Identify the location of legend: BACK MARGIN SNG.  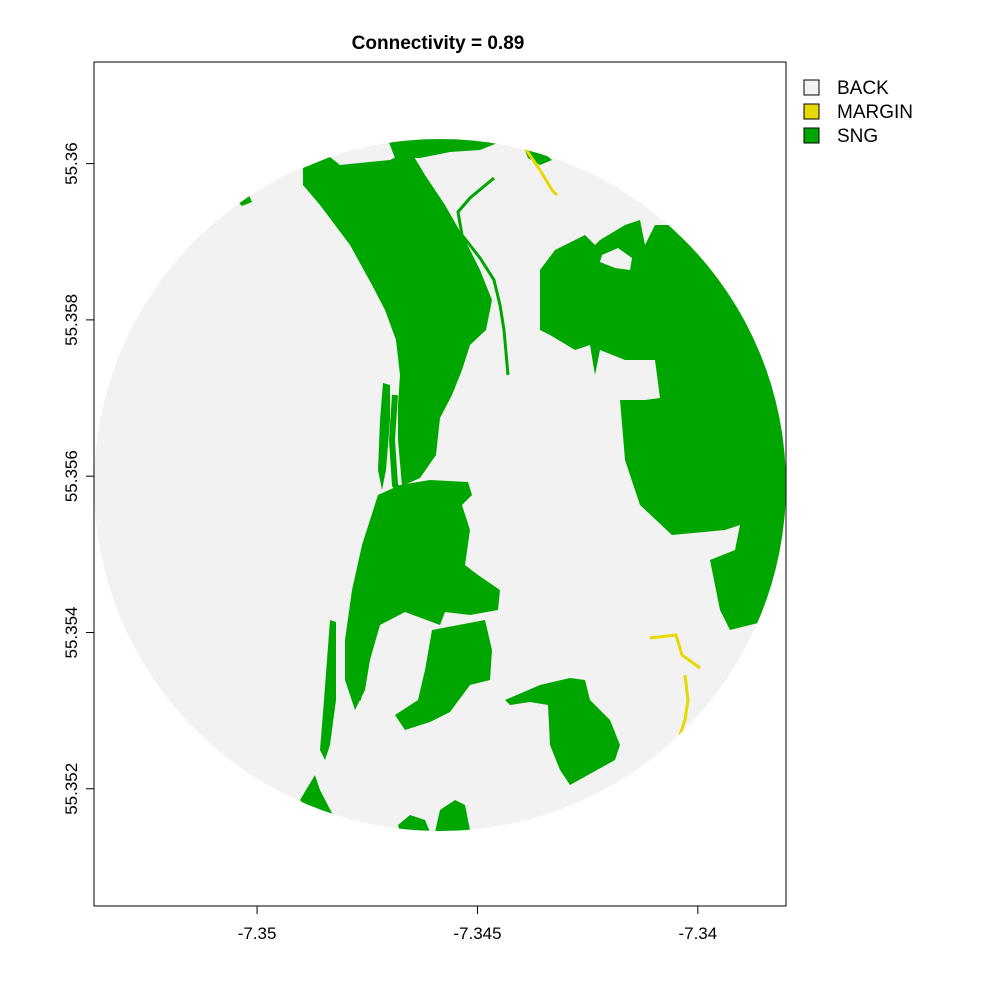
(858, 112).